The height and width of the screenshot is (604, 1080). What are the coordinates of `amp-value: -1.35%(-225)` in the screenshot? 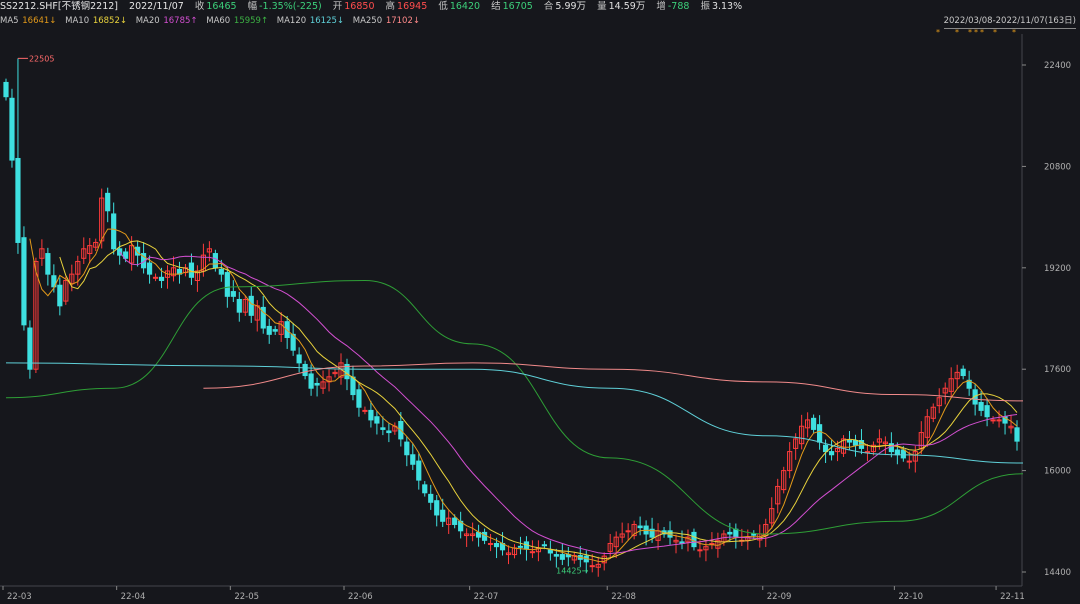 It's located at (290, 6).